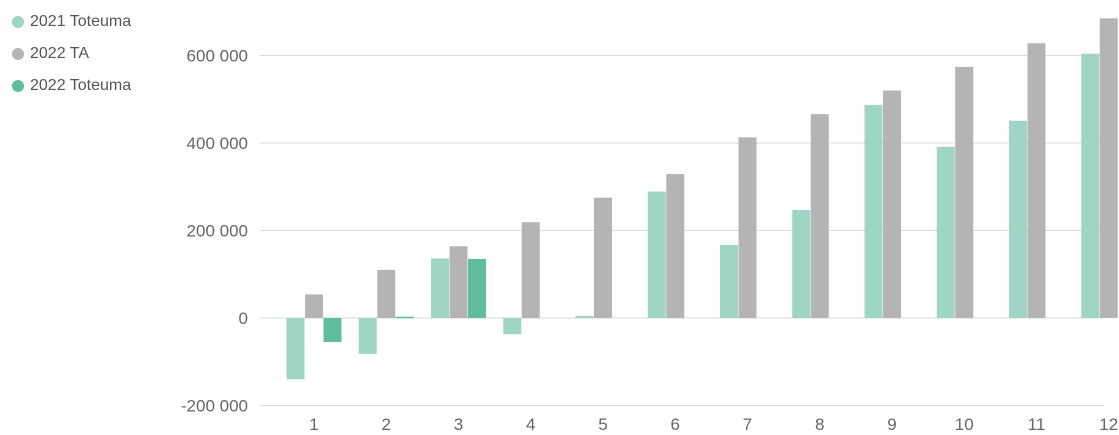 This screenshot has width=1119, height=435. Describe the element at coordinates (18, 86) in the screenshot. I see `legend-swatch-2022-toteuma` at that location.